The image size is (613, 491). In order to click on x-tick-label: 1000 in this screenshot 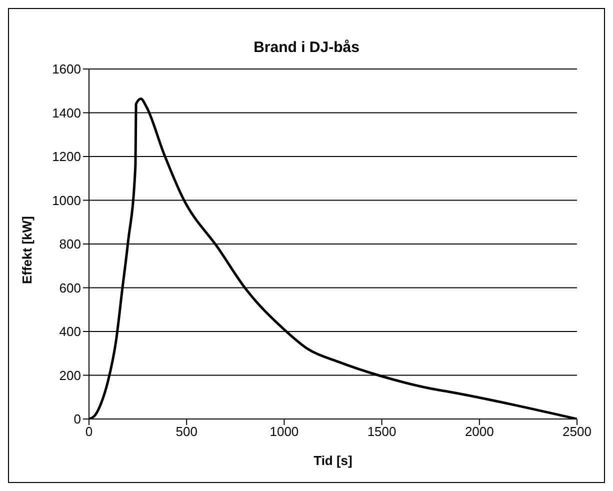, I will do `click(284, 432)`.